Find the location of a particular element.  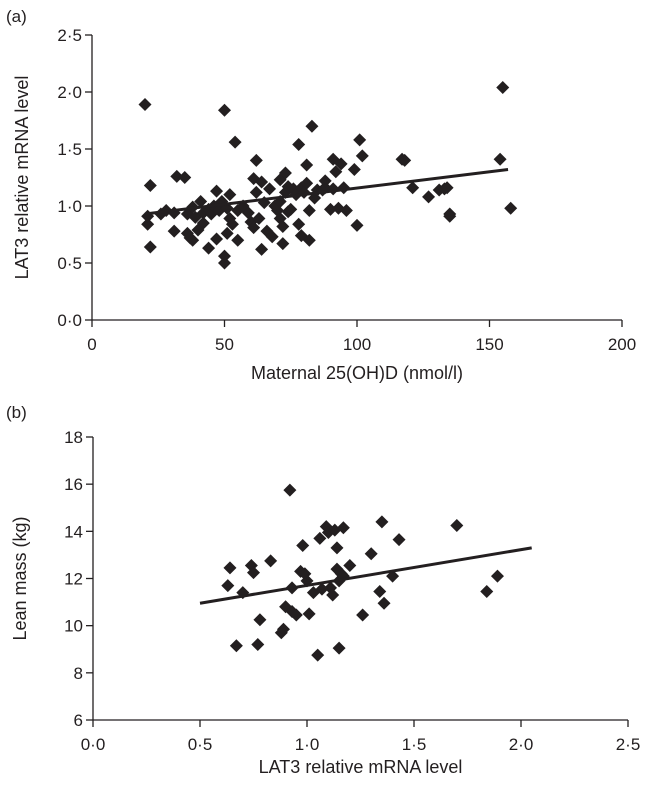

y-tick-label: 12 is located at coordinates (73, 579).